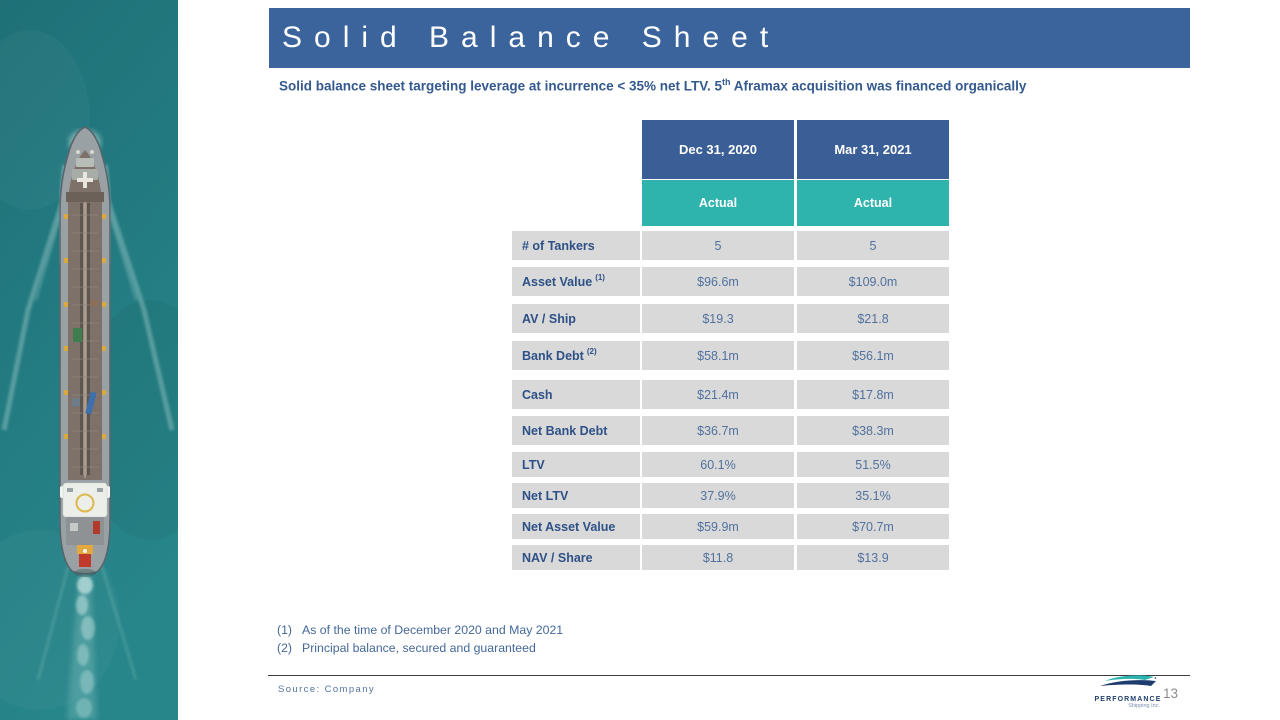 The image size is (1280, 720). I want to click on cell-value: 35.1%, so click(873, 495).